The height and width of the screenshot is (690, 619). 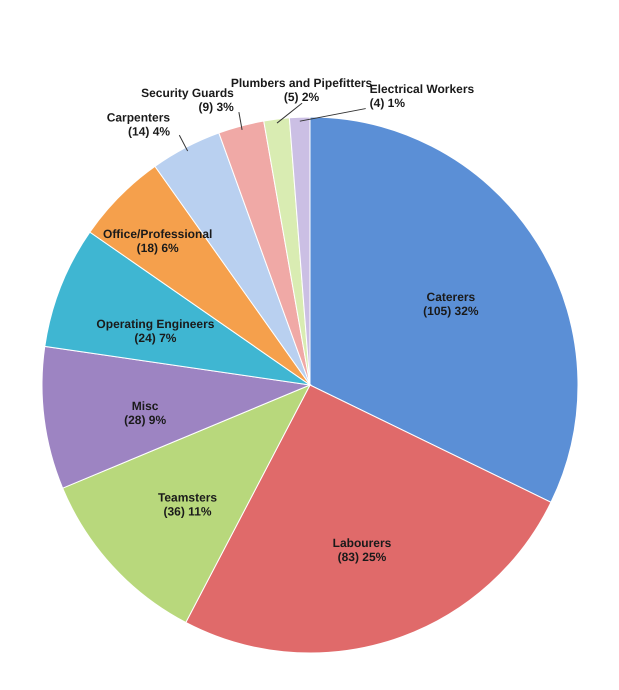 I want to click on slice-label: Teamsters, so click(x=188, y=497).